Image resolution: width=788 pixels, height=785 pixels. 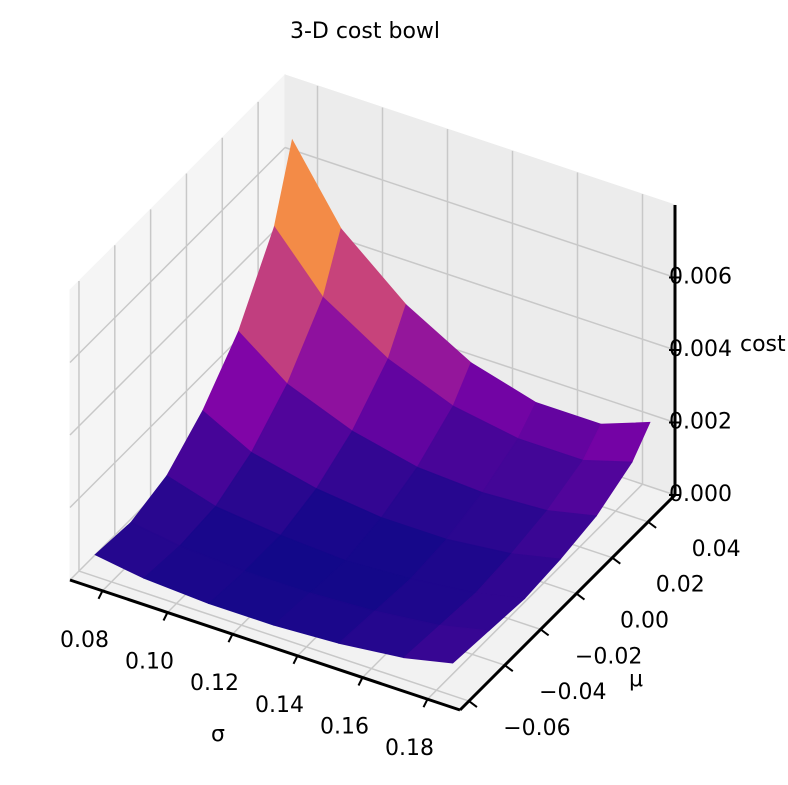 I want to click on y-tick-label: −0.02, so click(x=608, y=656).